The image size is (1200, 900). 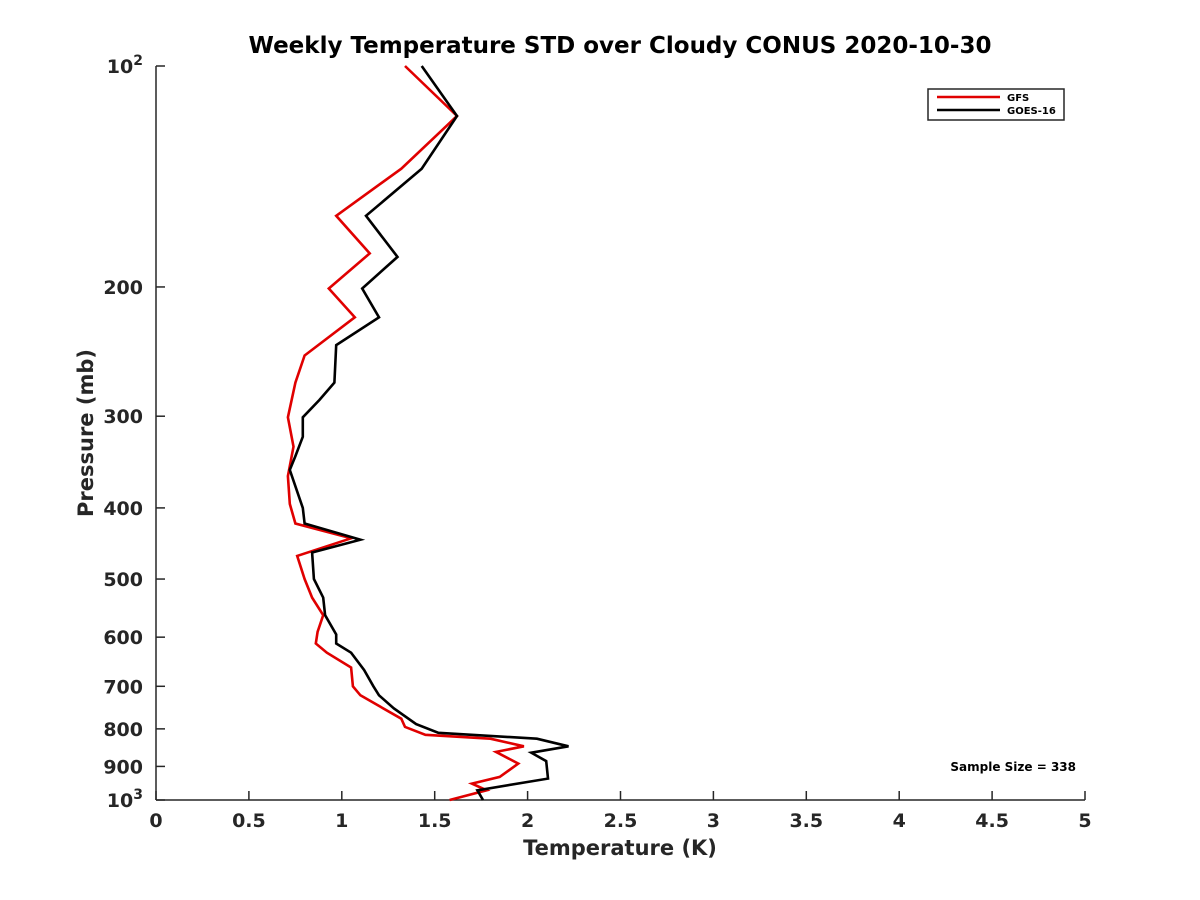 I want to click on x-tick-label: 2, so click(x=527, y=821).